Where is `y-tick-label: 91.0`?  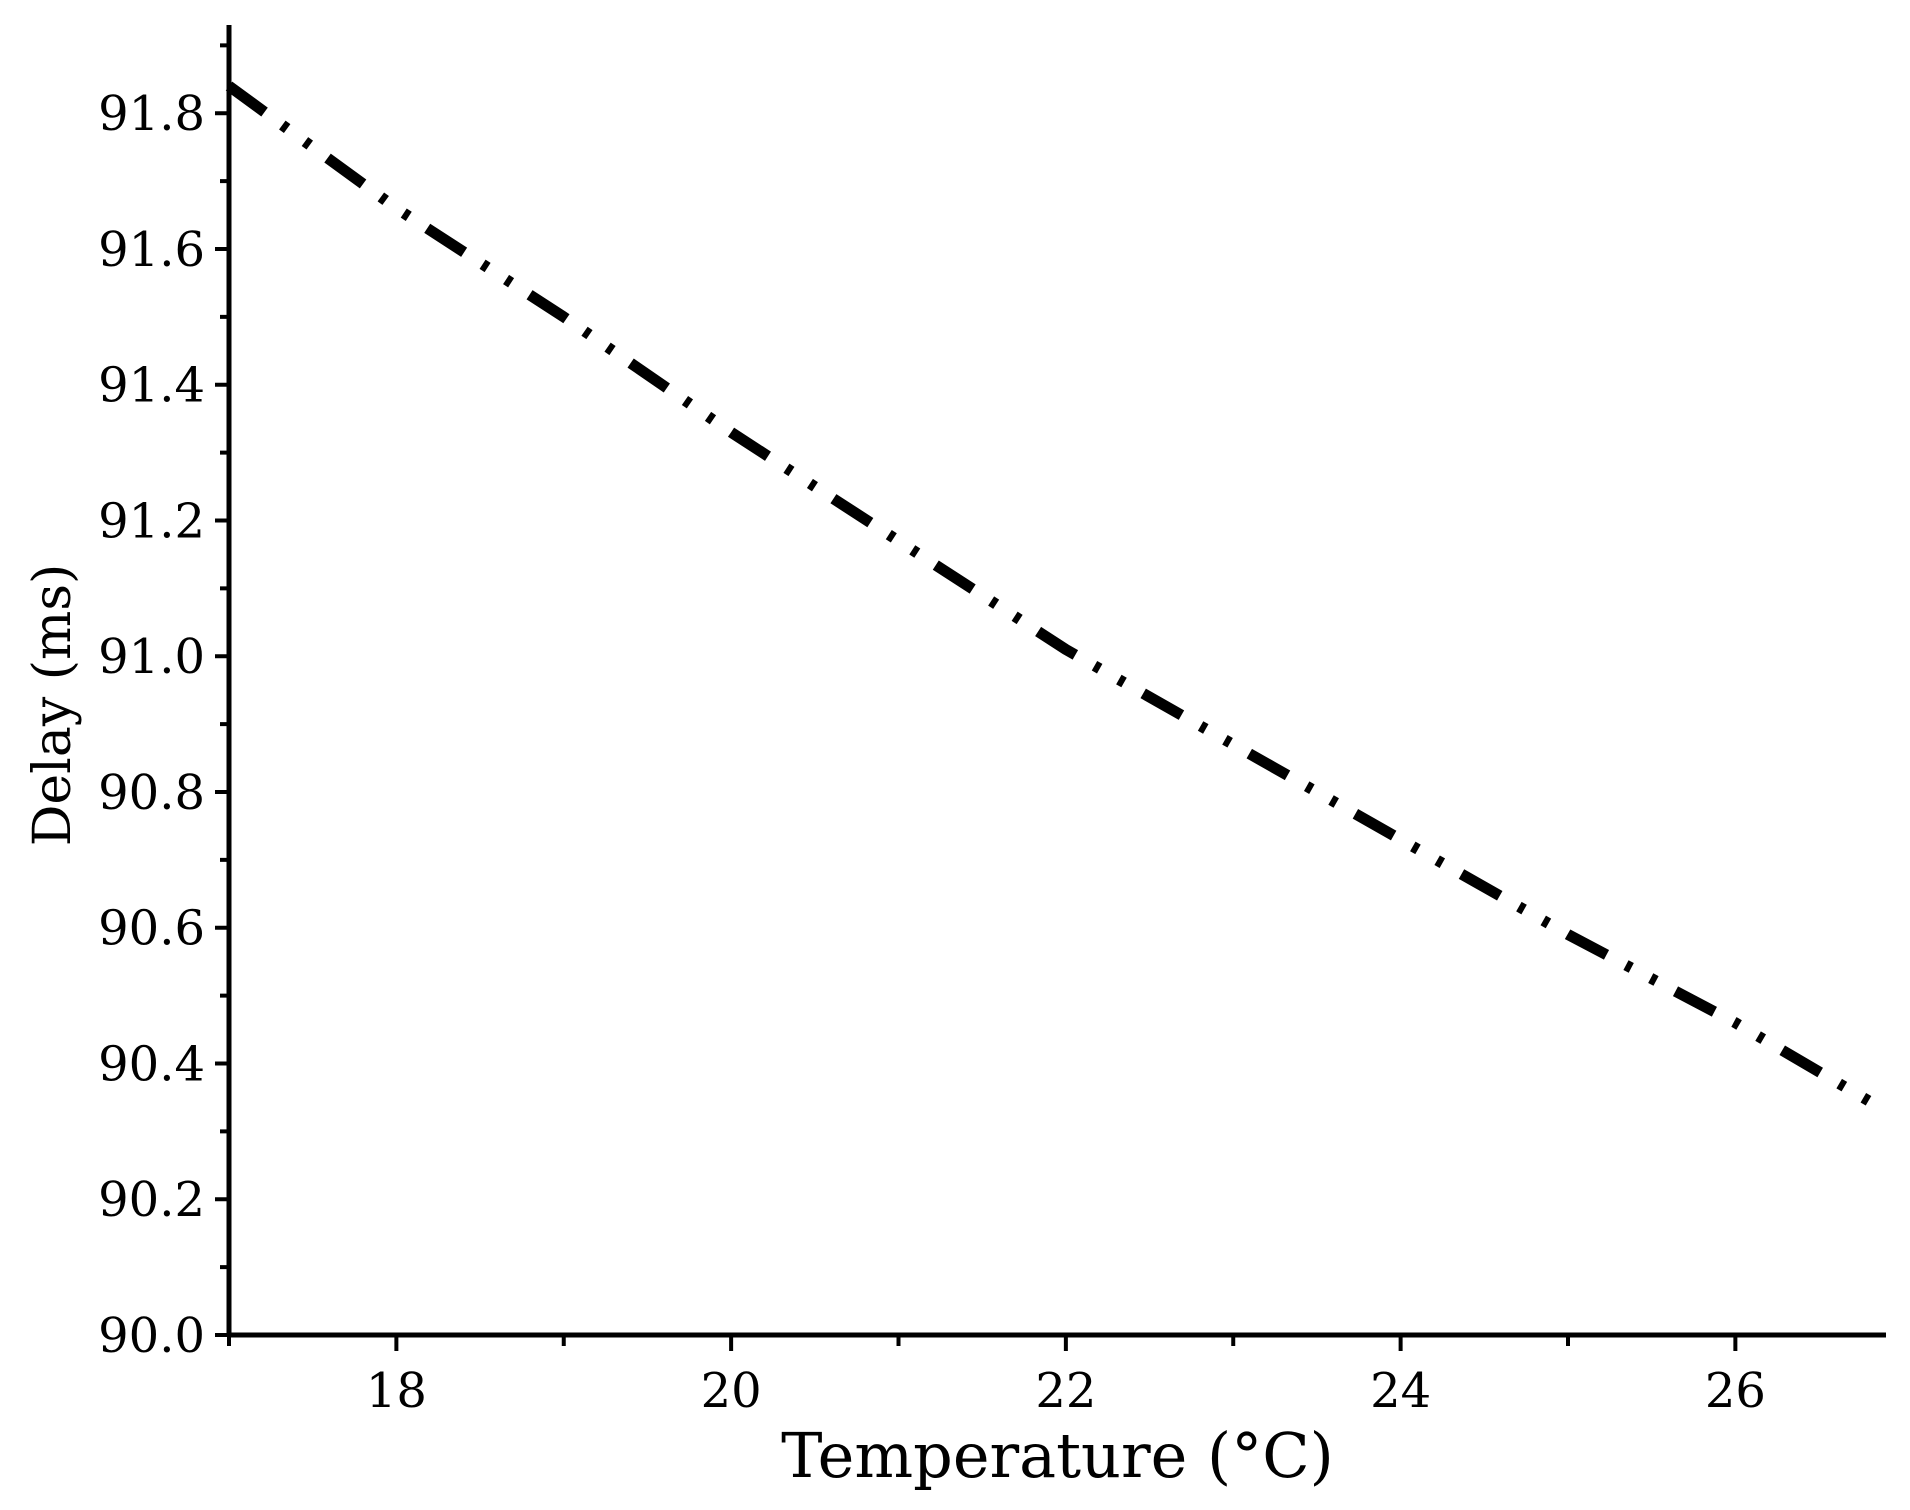
y-tick-label: 91.0 is located at coordinates (151, 657).